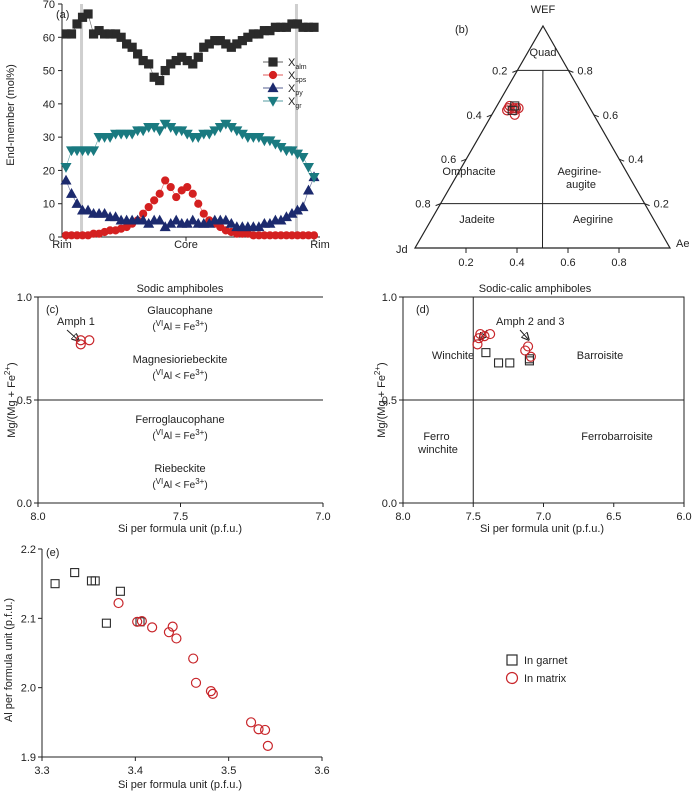  Describe the element at coordinates (180, 529) in the screenshot. I see `panel-c-xlabel: Si per formula unit (p.f.u.)` at that location.